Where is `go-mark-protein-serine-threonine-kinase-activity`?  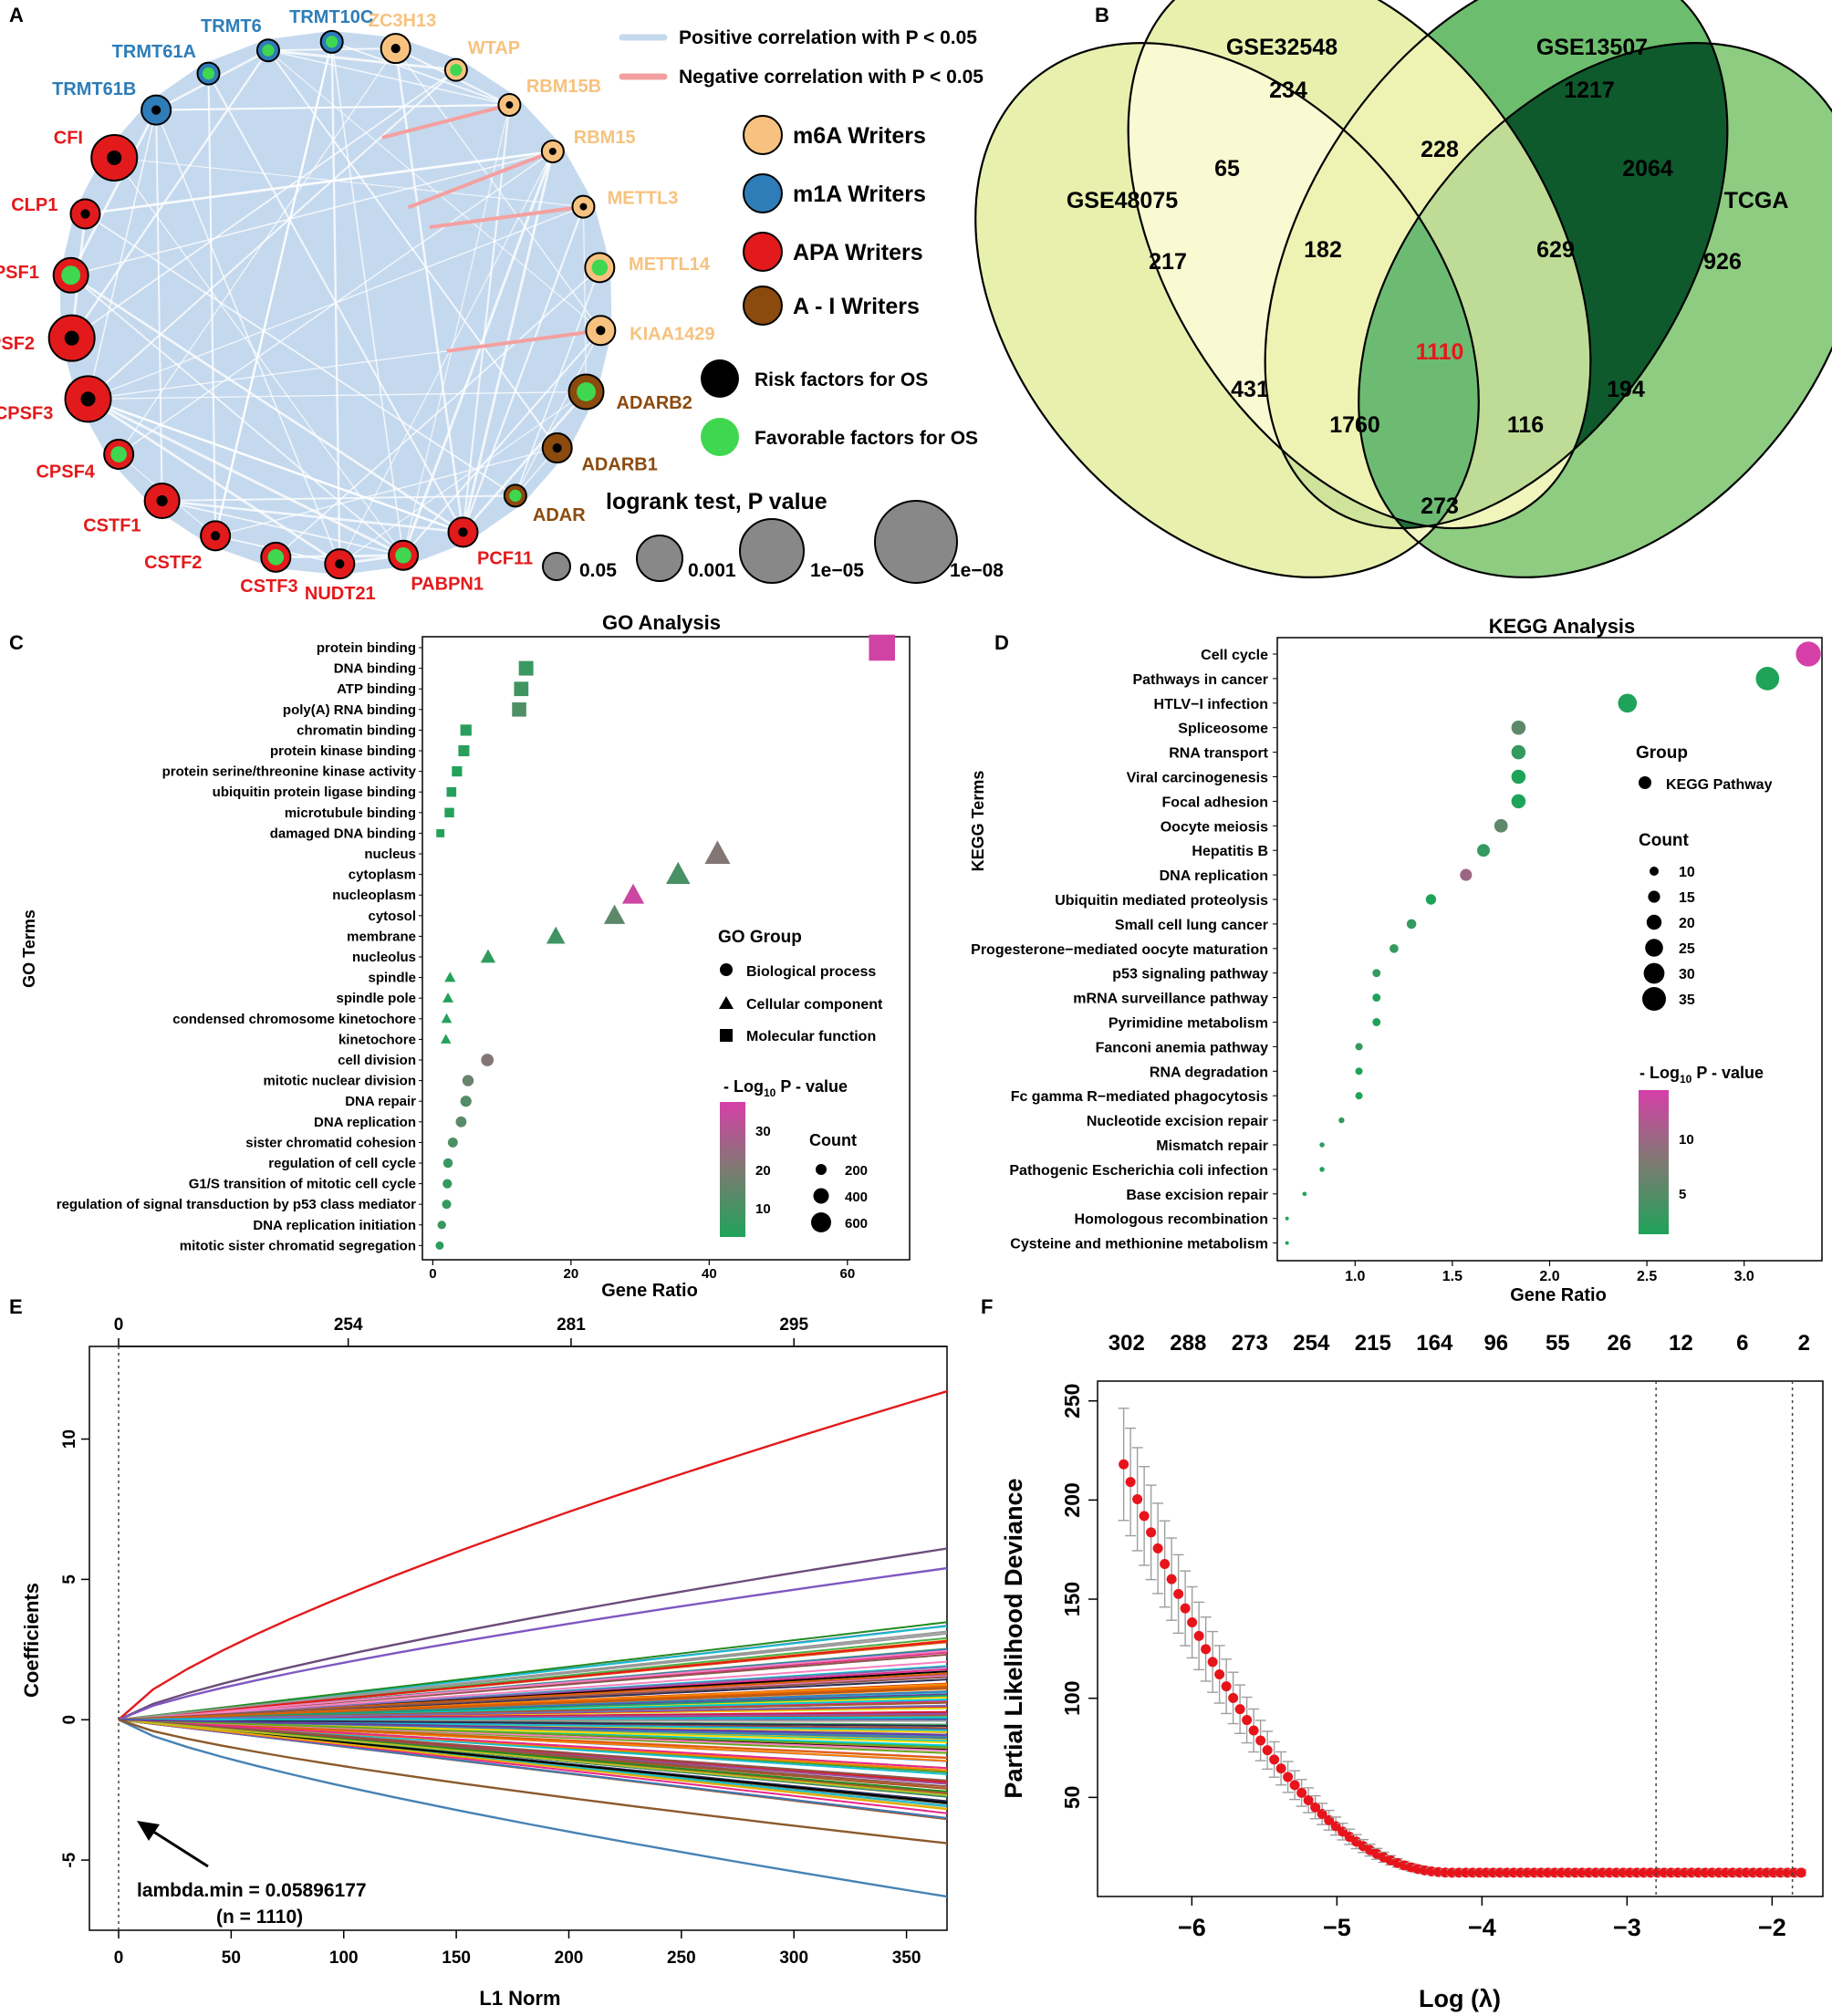 go-mark-protein-serine-threonine-kinase-activity is located at coordinates (457, 772).